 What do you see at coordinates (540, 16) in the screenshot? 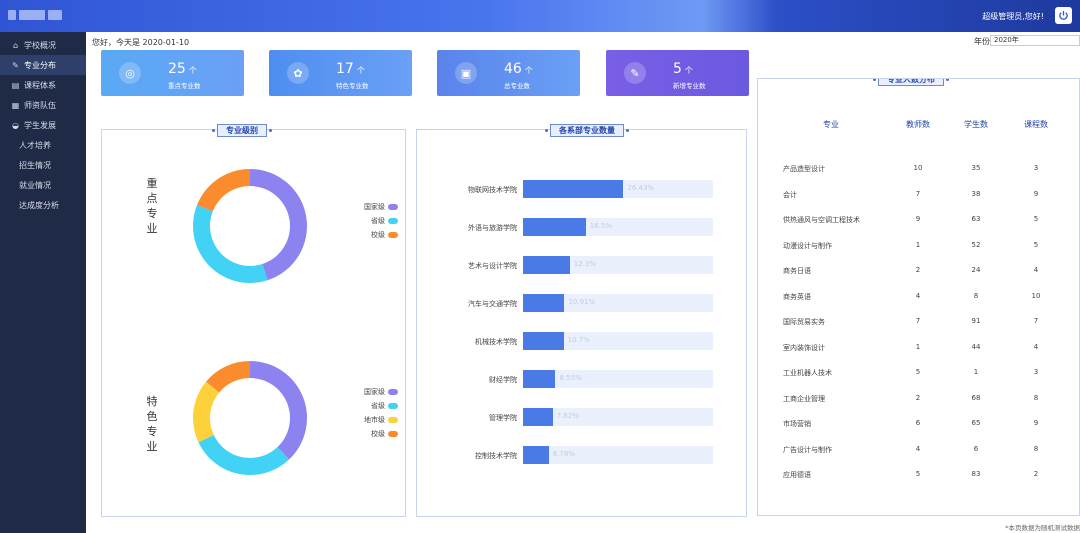
I see `header-bar: 超级管理员,您好!` at bounding box center [540, 16].